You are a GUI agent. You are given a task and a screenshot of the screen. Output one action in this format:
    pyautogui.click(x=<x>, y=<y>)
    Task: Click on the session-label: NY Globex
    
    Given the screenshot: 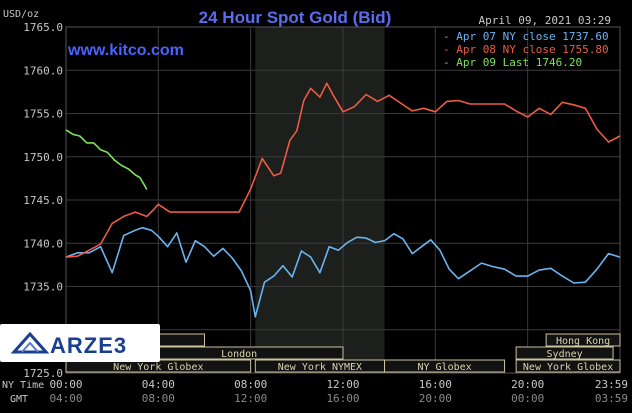 What is the action you would take?
    pyautogui.click(x=444, y=367)
    